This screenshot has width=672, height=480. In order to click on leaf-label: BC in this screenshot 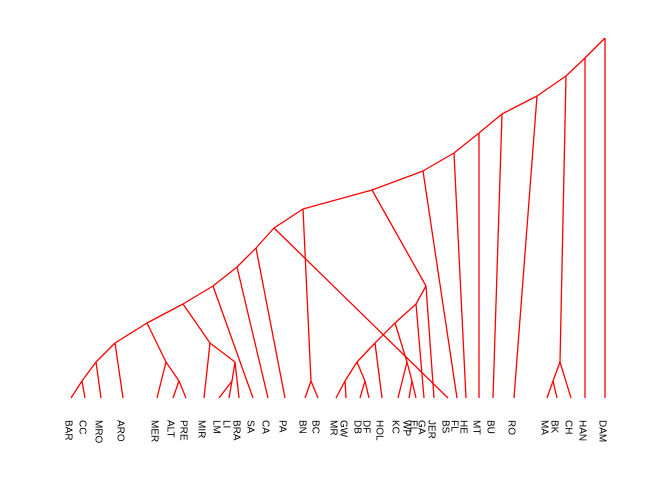, I will do `click(314, 427)`.